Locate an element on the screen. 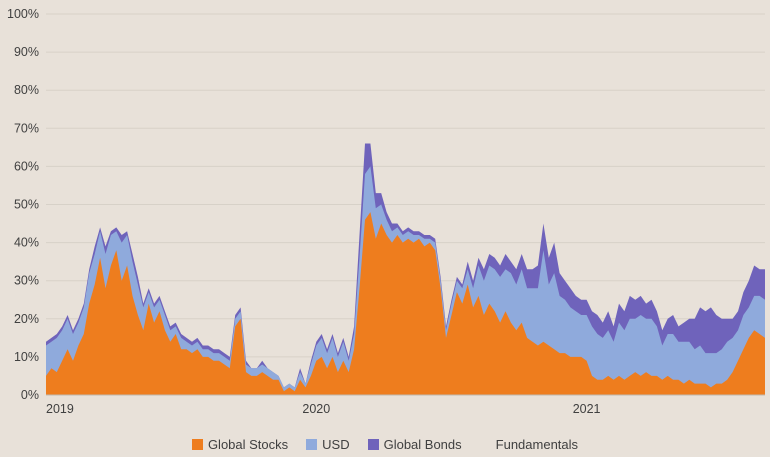 This screenshot has height=457, width=770. legend-swatch-global-stocks is located at coordinates (197, 444).